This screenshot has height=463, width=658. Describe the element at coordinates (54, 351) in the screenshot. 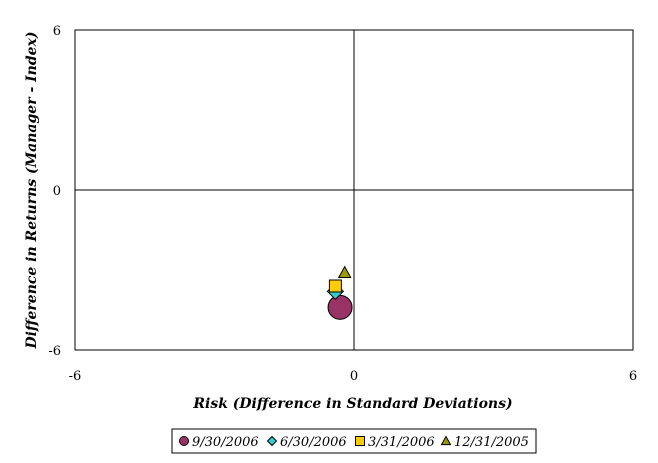

I see `y-tick-label-bottom: -6` at that location.